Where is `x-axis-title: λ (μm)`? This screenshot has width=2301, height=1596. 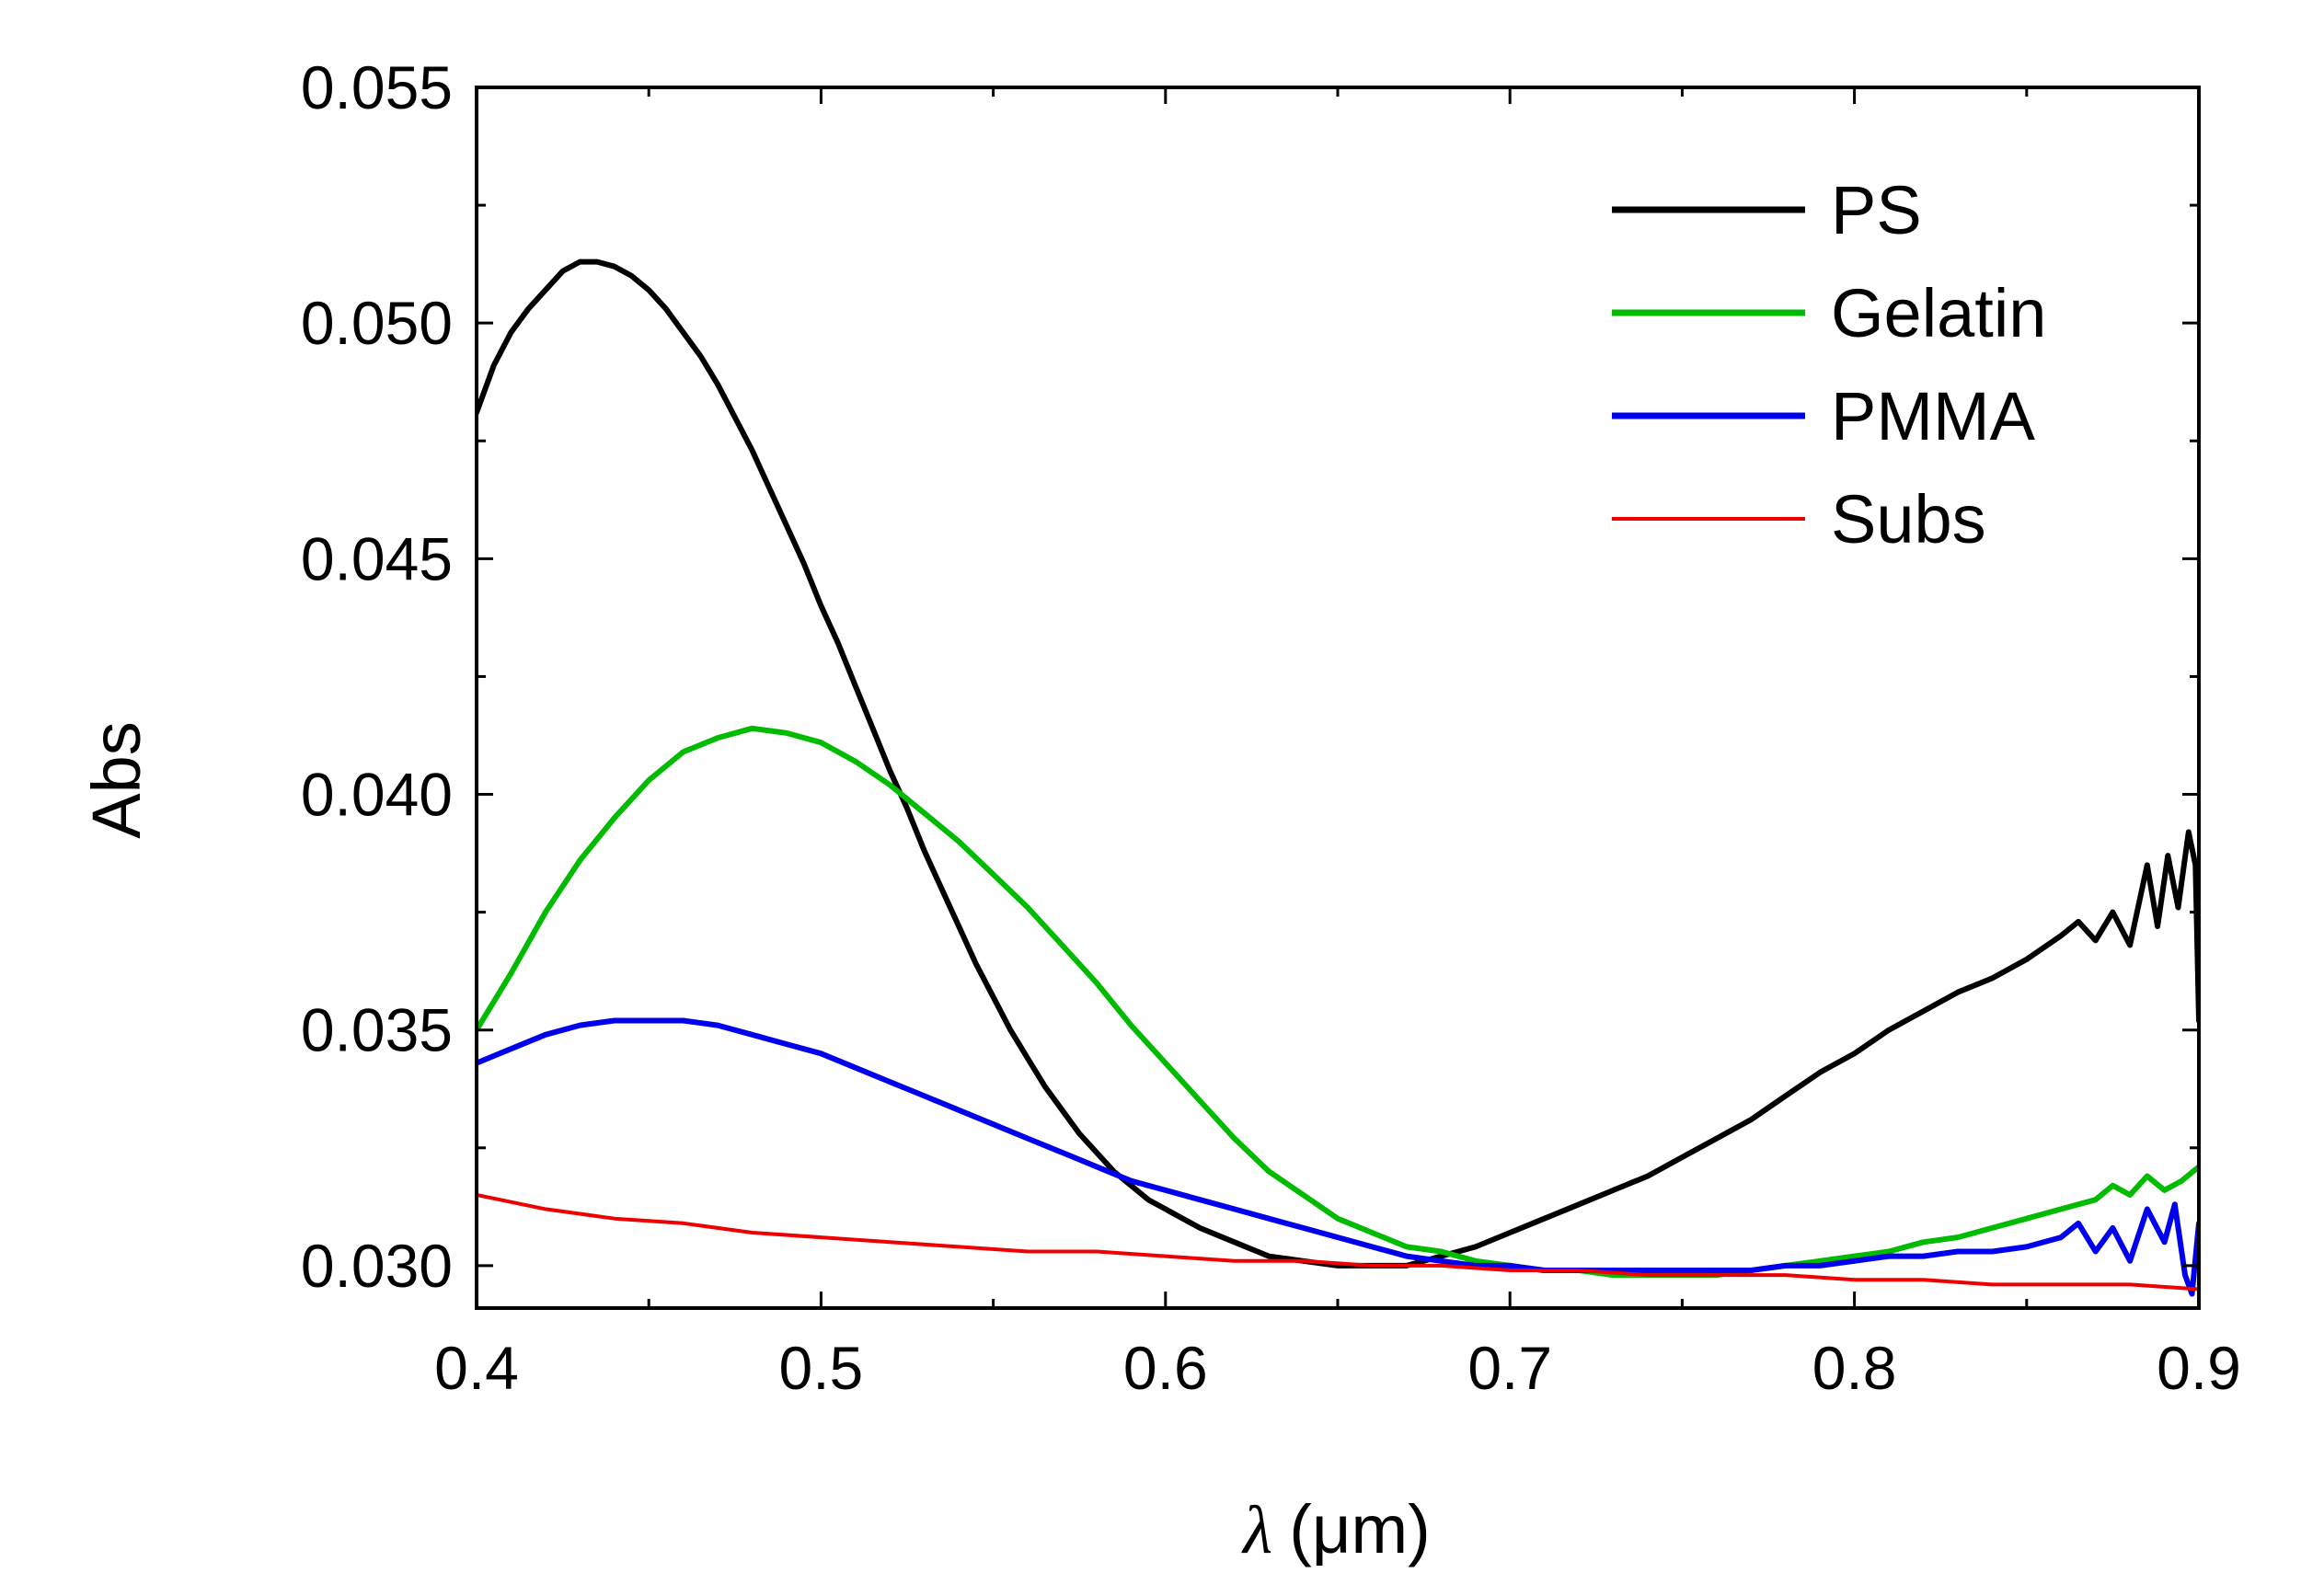
x-axis-title: λ (μm) is located at coordinates (1336, 1530).